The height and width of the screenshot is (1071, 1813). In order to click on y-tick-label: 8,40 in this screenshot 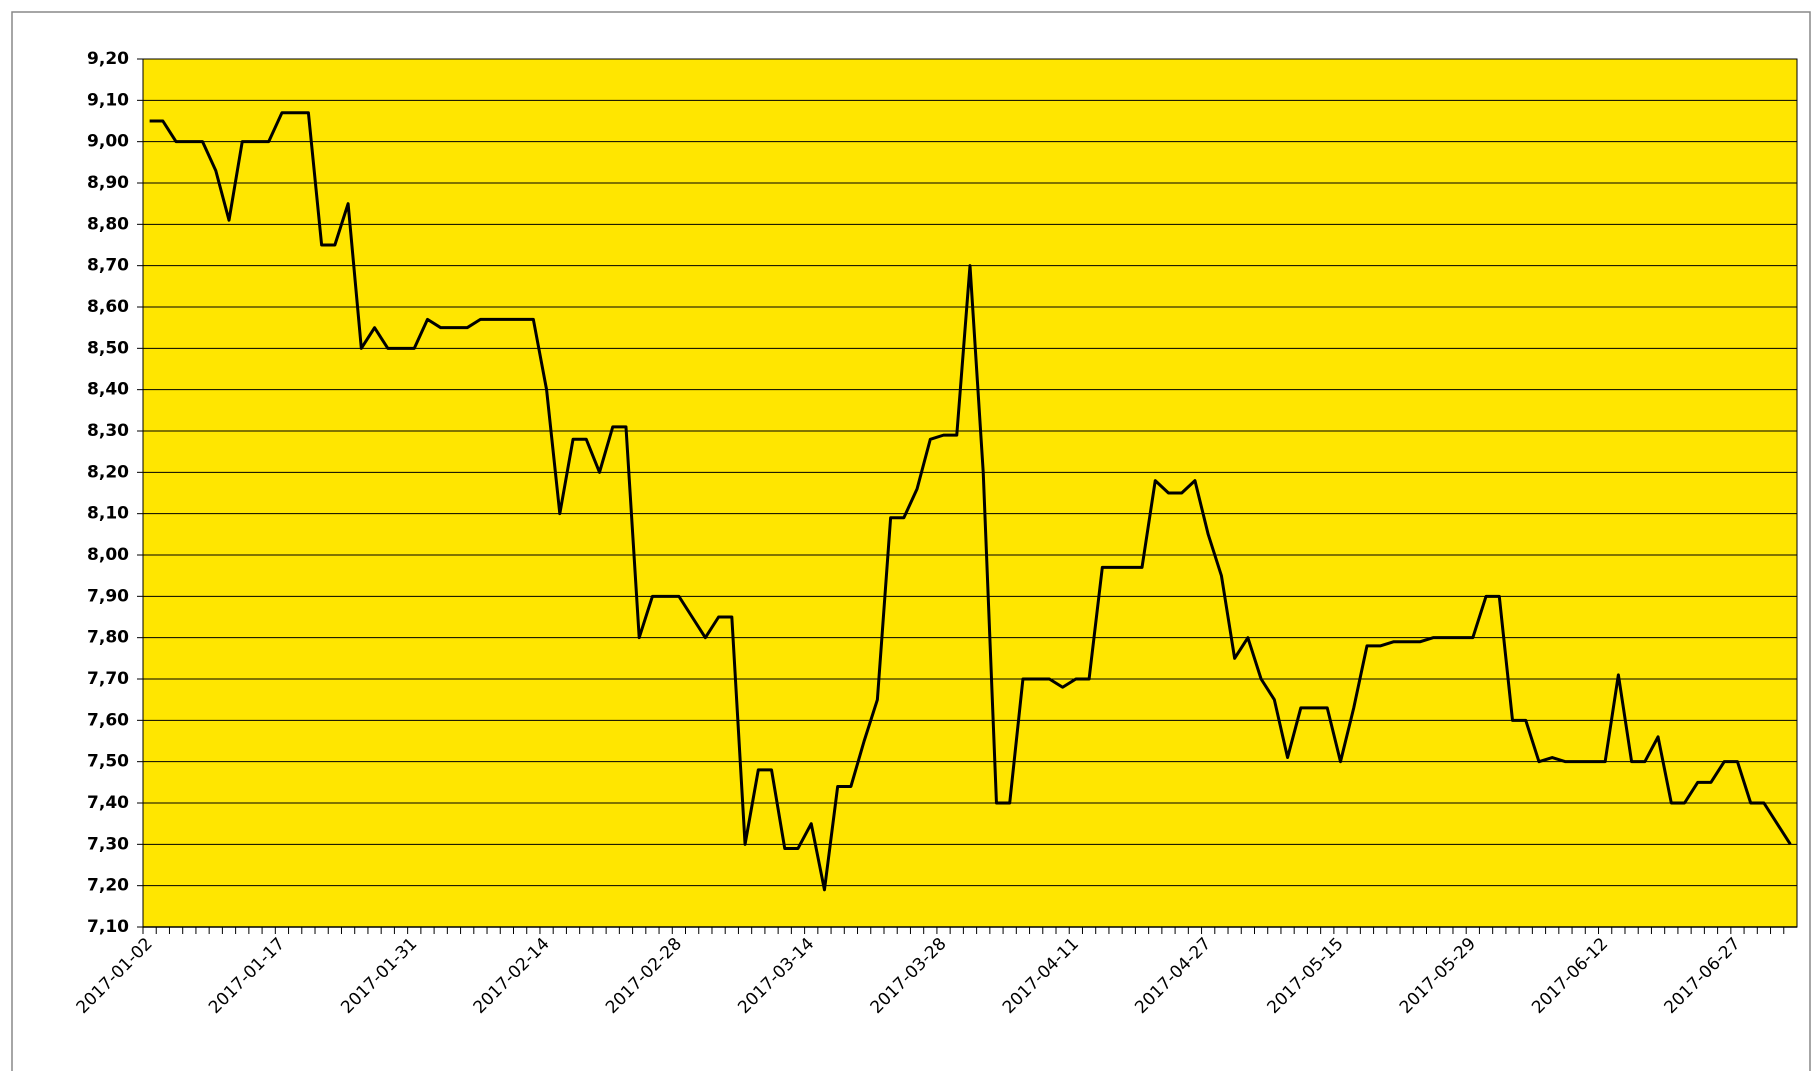, I will do `click(108, 390)`.